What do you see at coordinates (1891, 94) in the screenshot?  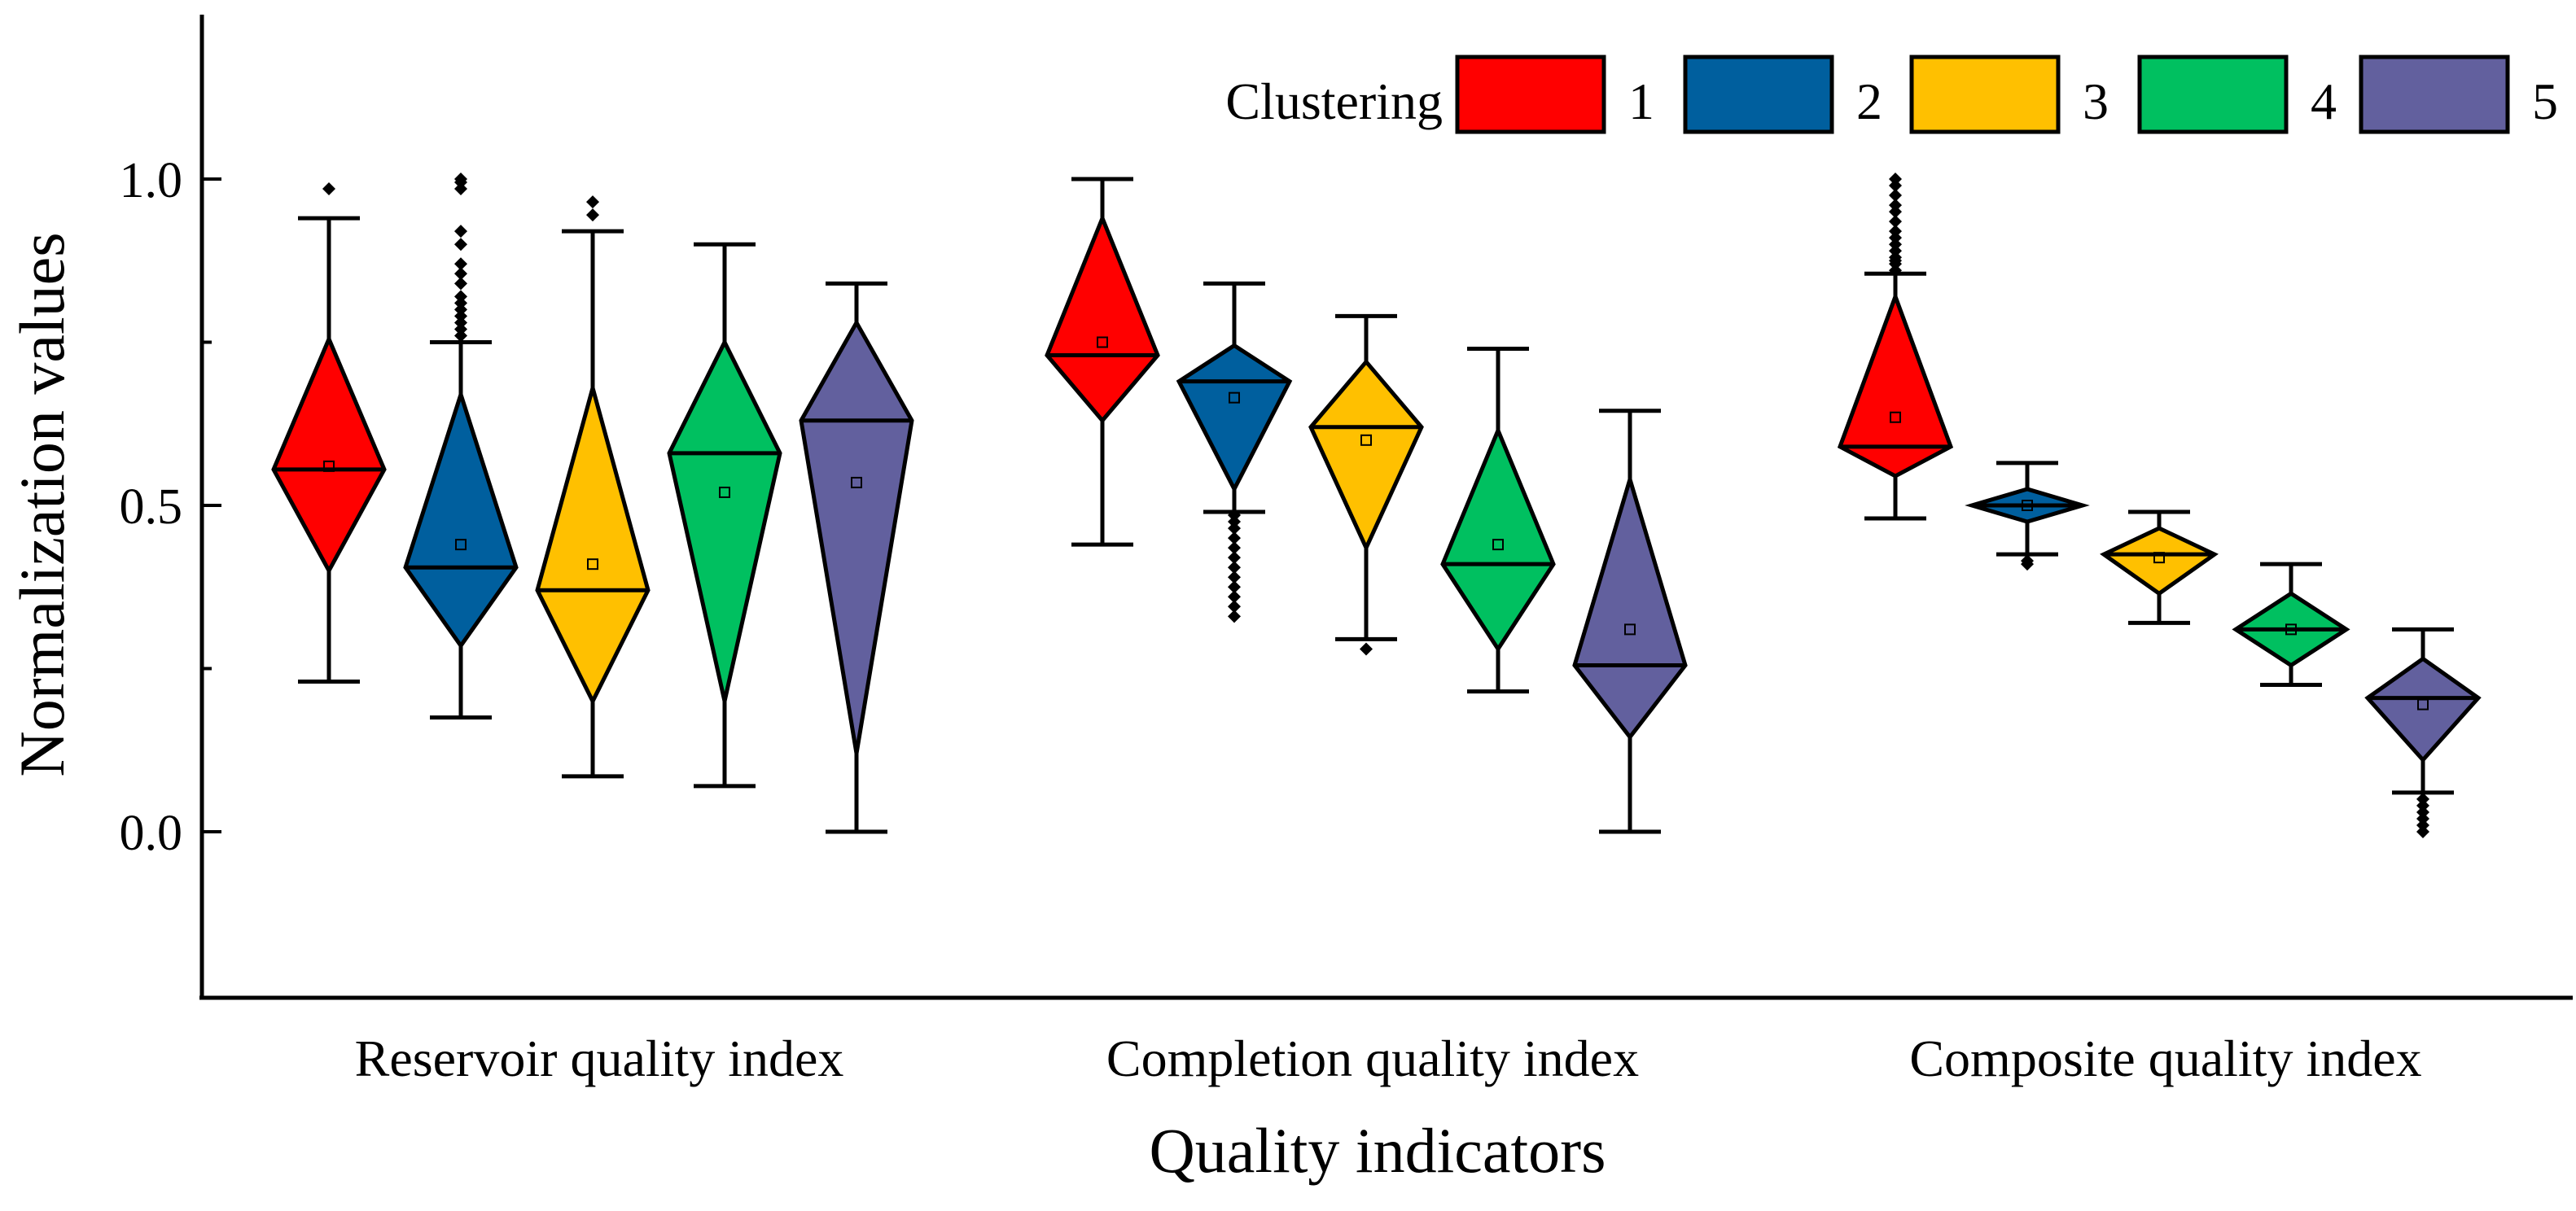 I see `legend: Clustering 1 2 3 4 5` at bounding box center [1891, 94].